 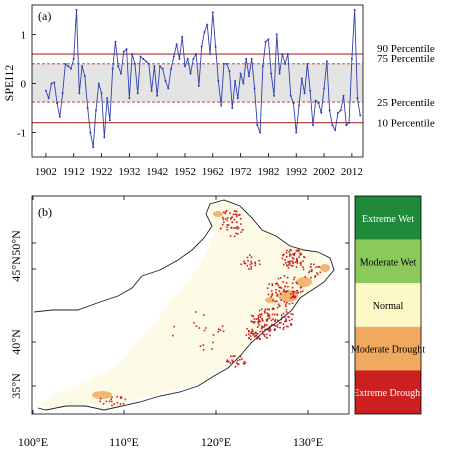 I want to click on x-tick-label: 1932, so click(x=129, y=172).